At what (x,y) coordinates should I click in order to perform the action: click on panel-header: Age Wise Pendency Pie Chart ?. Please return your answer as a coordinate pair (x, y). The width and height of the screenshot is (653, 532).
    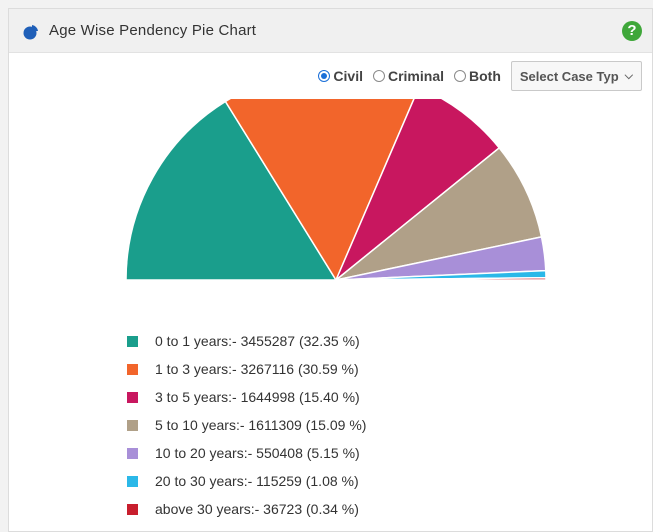
    Looking at the image, I should click on (330, 31).